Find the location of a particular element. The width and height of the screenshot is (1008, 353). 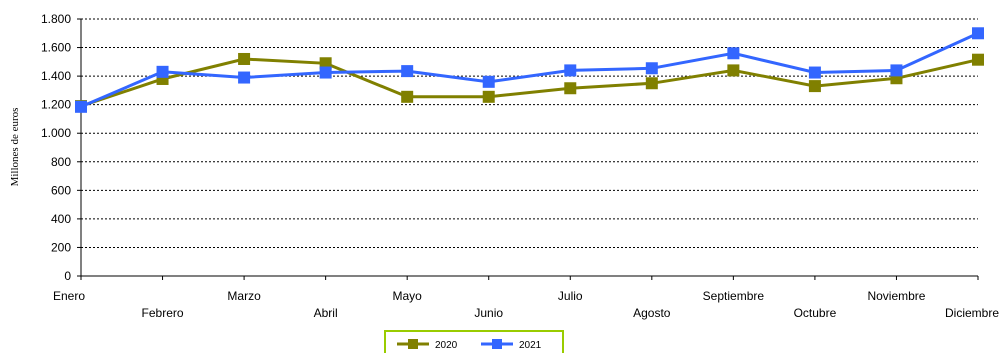

y-tick-labels: 0 200 400 600 800 1.000 1.200 1.400 1.600 1.800 is located at coordinates (61, 147).